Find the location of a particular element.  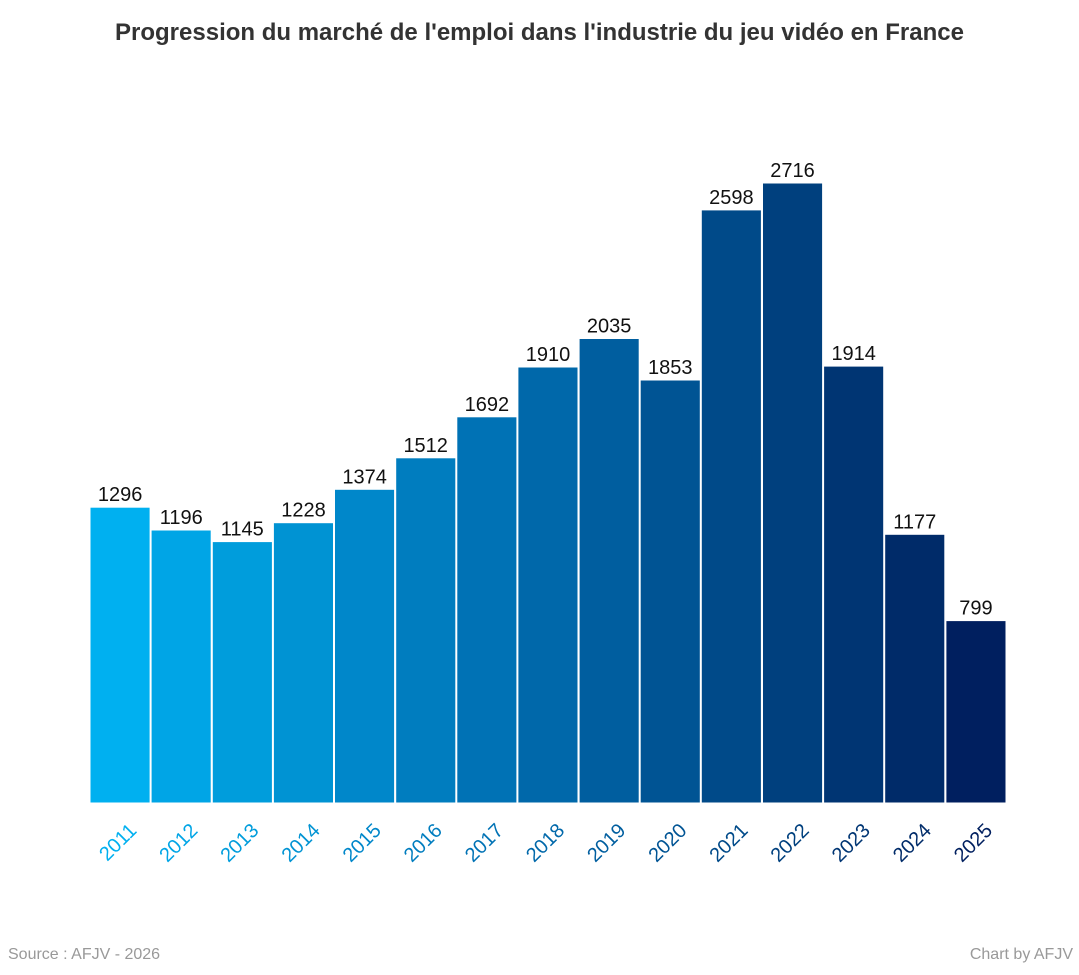

x-tick-2015: 2015 is located at coordinates (362, 843).